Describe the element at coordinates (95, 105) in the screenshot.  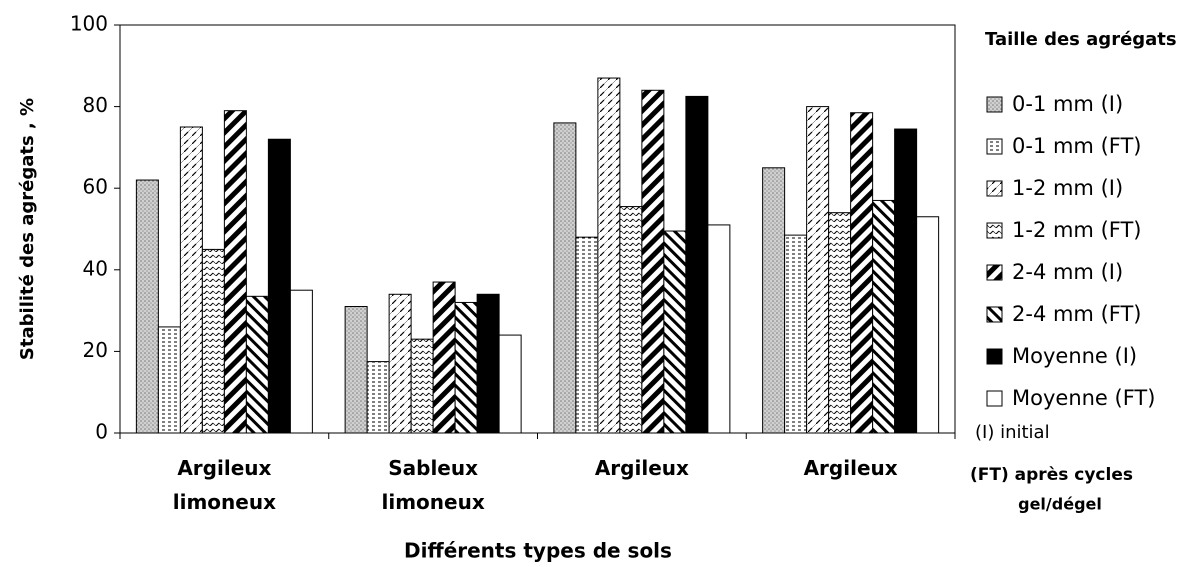
I see `y-tick-label: 80` at that location.